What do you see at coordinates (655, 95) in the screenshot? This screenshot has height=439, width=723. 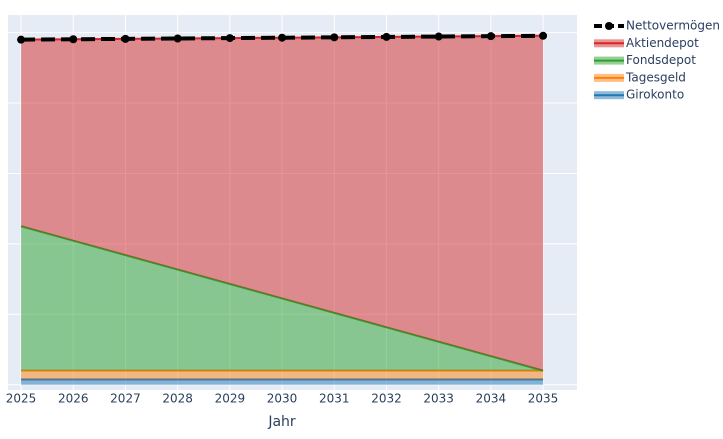 I see `legend-label: Girokonto` at bounding box center [655, 95].